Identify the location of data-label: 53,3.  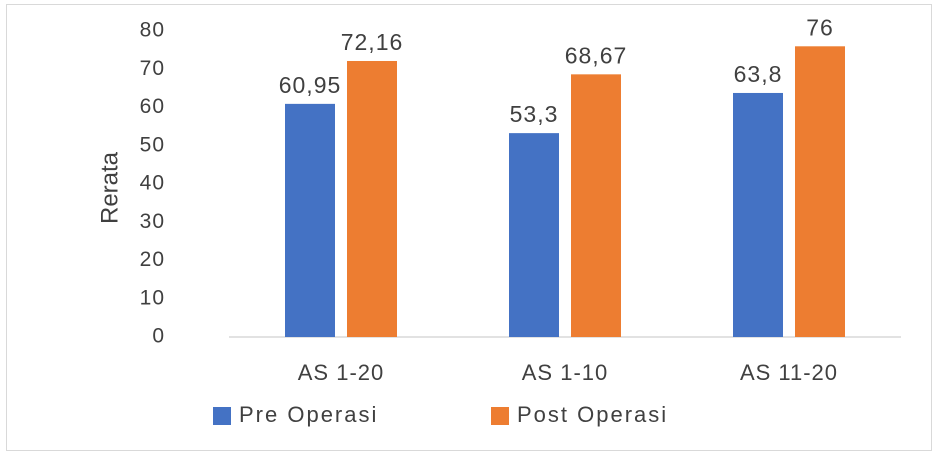
(534, 114).